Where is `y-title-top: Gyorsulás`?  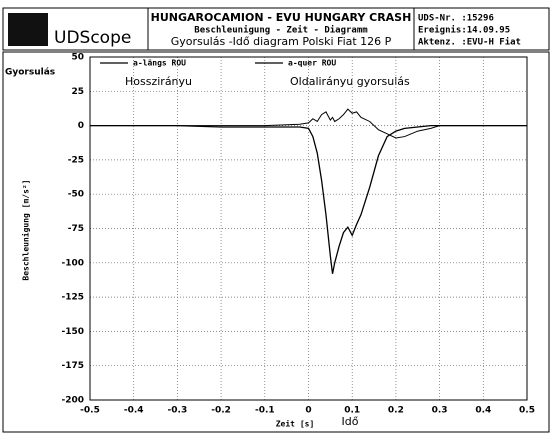
y-title-top: Gyorsulás is located at coordinates (30, 73).